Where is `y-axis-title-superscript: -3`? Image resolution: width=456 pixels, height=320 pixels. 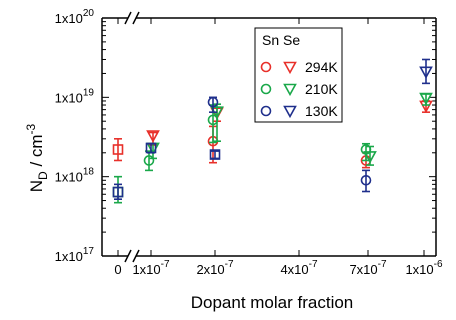 y-axis-title-superscript: -3 is located at coordinates (31, 128).